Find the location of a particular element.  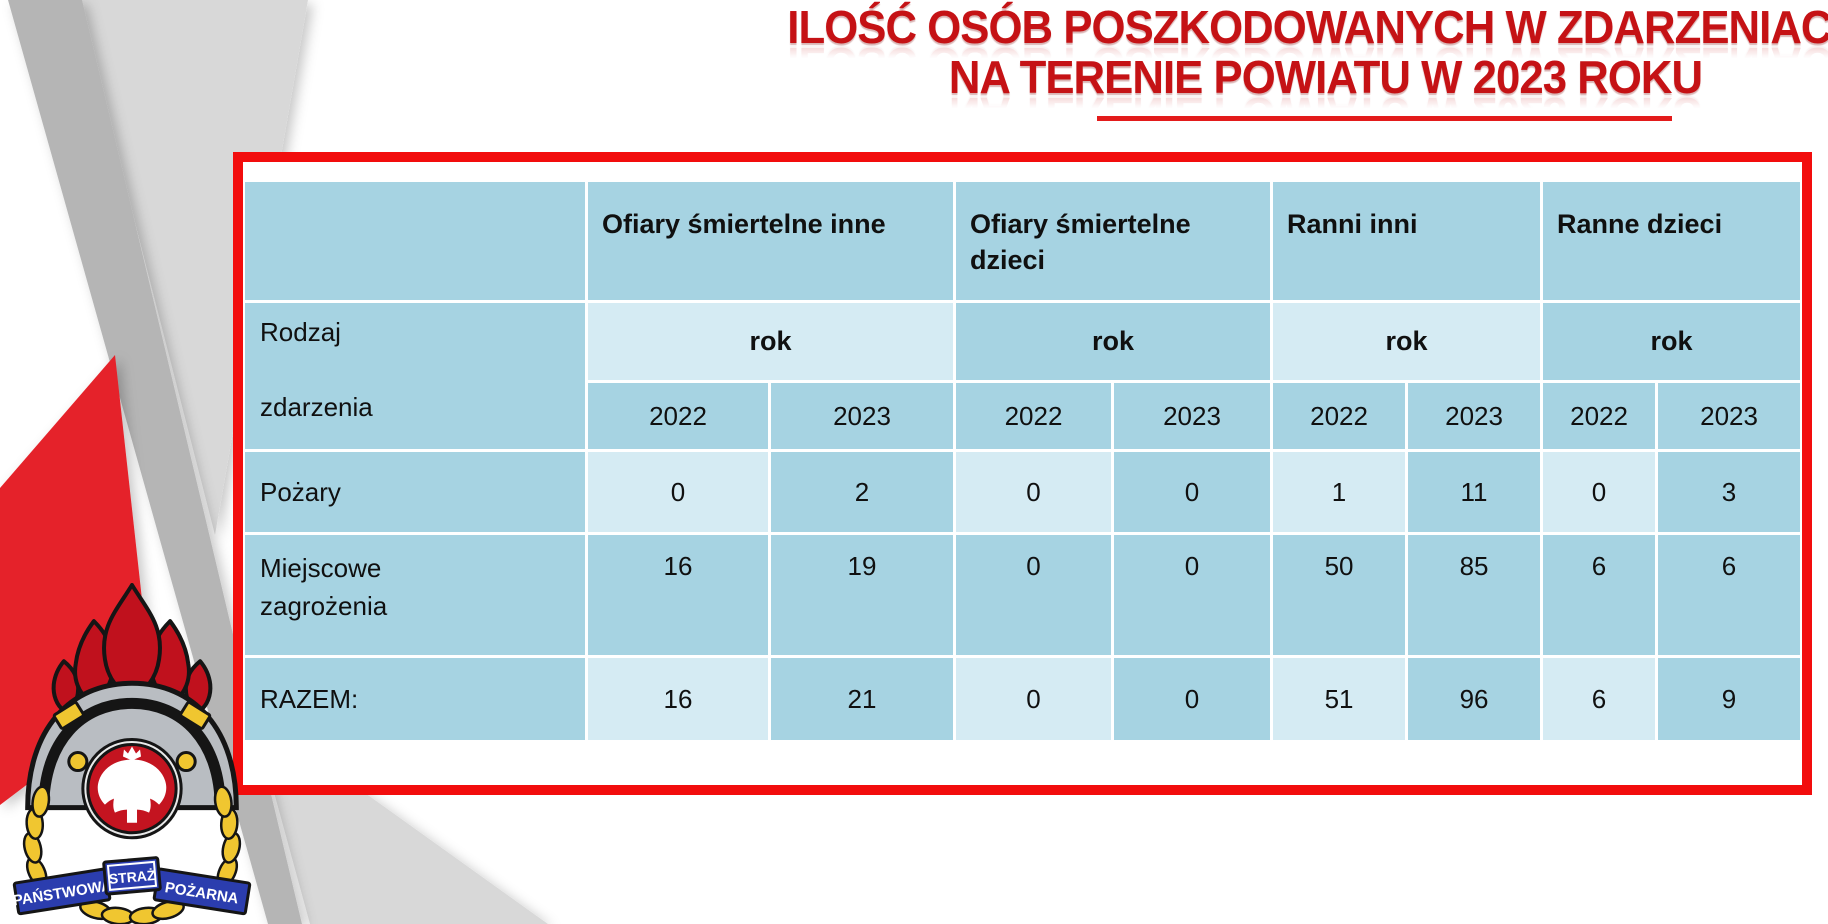

row-miejscowe-zagrozenia: Miejscowe zagrożenia 16 19 0 0 50 85 6 6 is located at coordinates (1023, 595).